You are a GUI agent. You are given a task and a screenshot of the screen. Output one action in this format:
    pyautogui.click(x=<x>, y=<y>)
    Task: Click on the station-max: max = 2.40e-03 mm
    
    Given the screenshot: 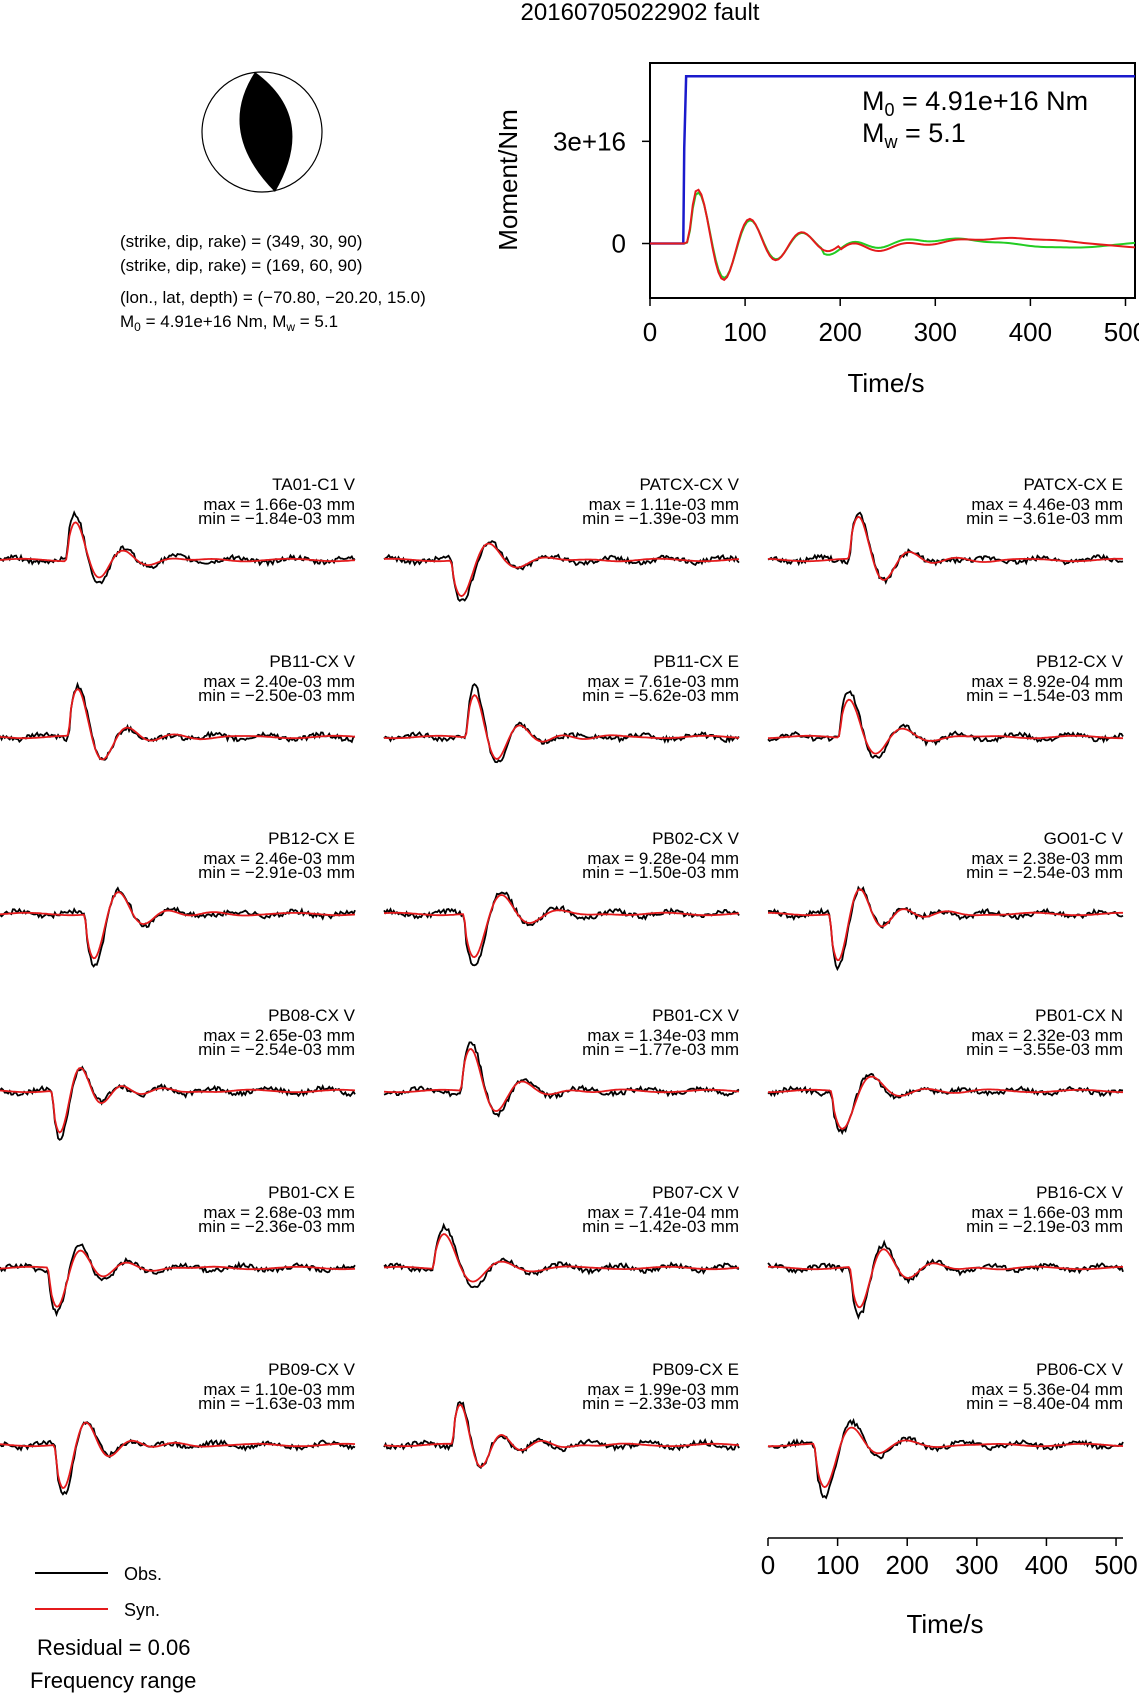 What is the action you would take?
    pyautogui.click(x=279, y=681)
    